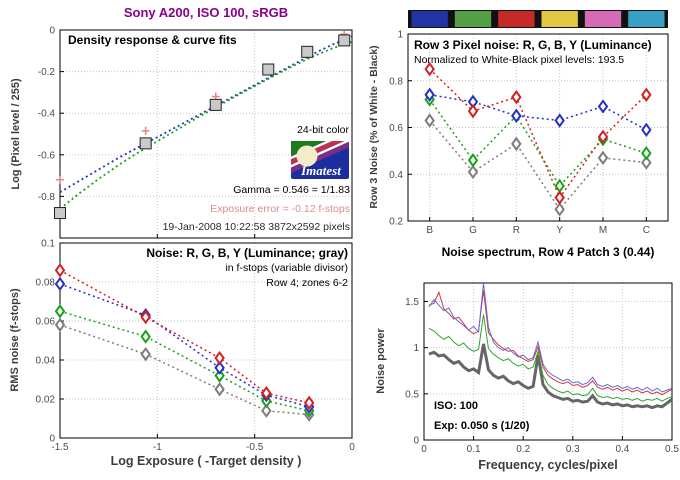 This screenshot has height=480, width=680. What do you see at coordinates (573, 449) in the screenshot?
I see `x-tick-label: 0.3` at bounding box center [573, 449].